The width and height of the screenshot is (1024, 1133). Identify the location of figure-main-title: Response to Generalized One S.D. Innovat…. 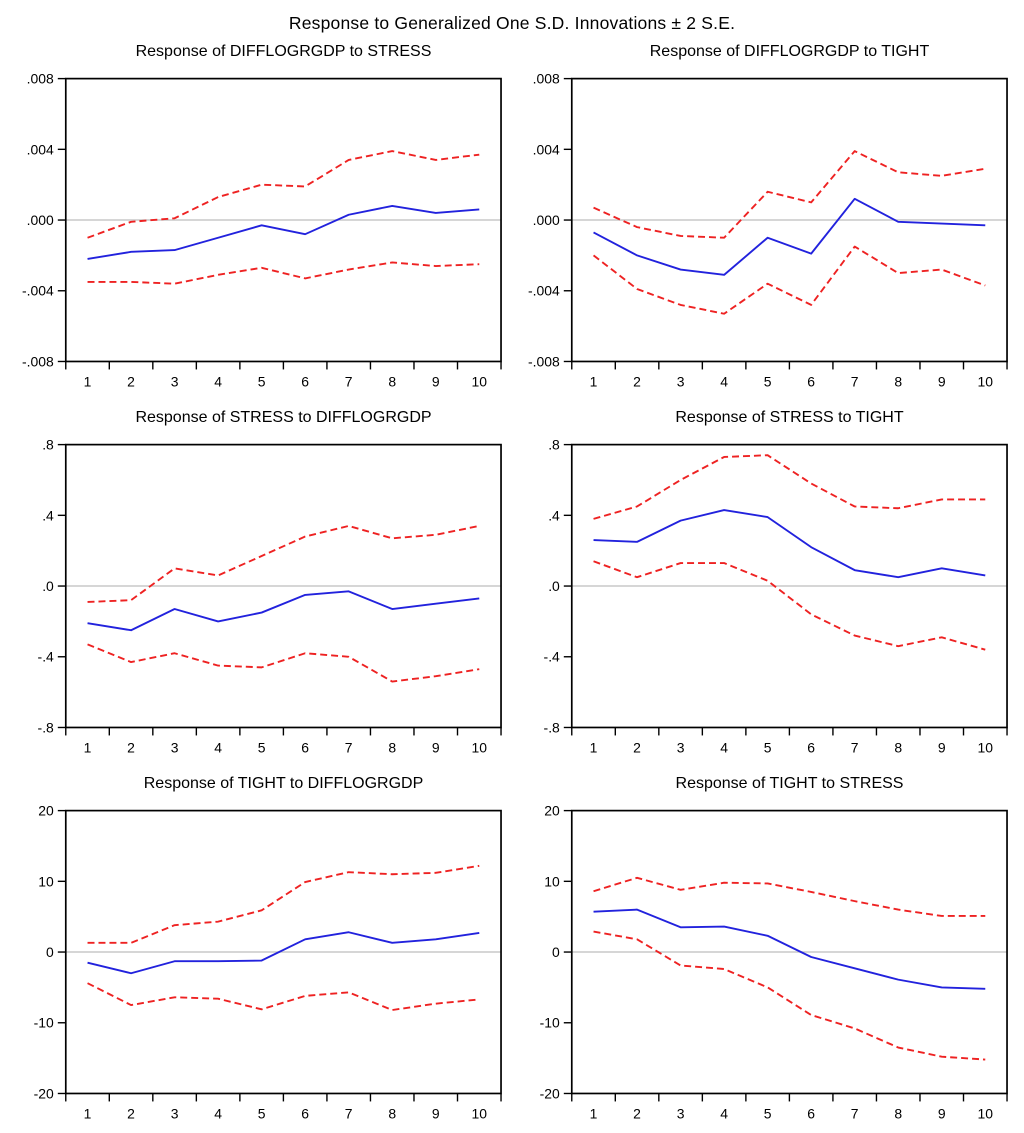
(512, 23).